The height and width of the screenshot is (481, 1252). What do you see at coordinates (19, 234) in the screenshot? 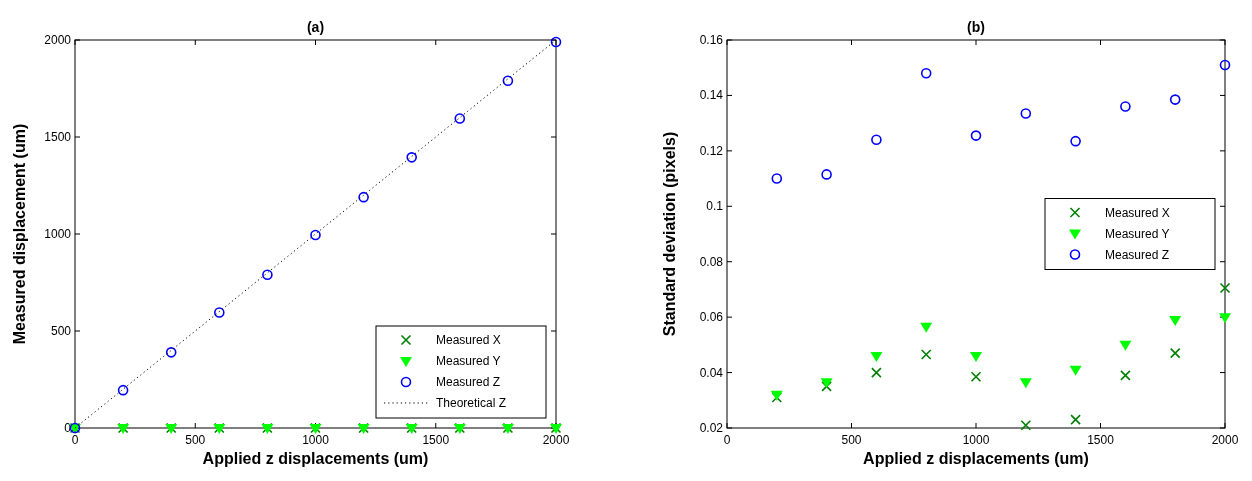
I see `y-axis-title: Measured displacement (um)` at bounding box center [19, 234].